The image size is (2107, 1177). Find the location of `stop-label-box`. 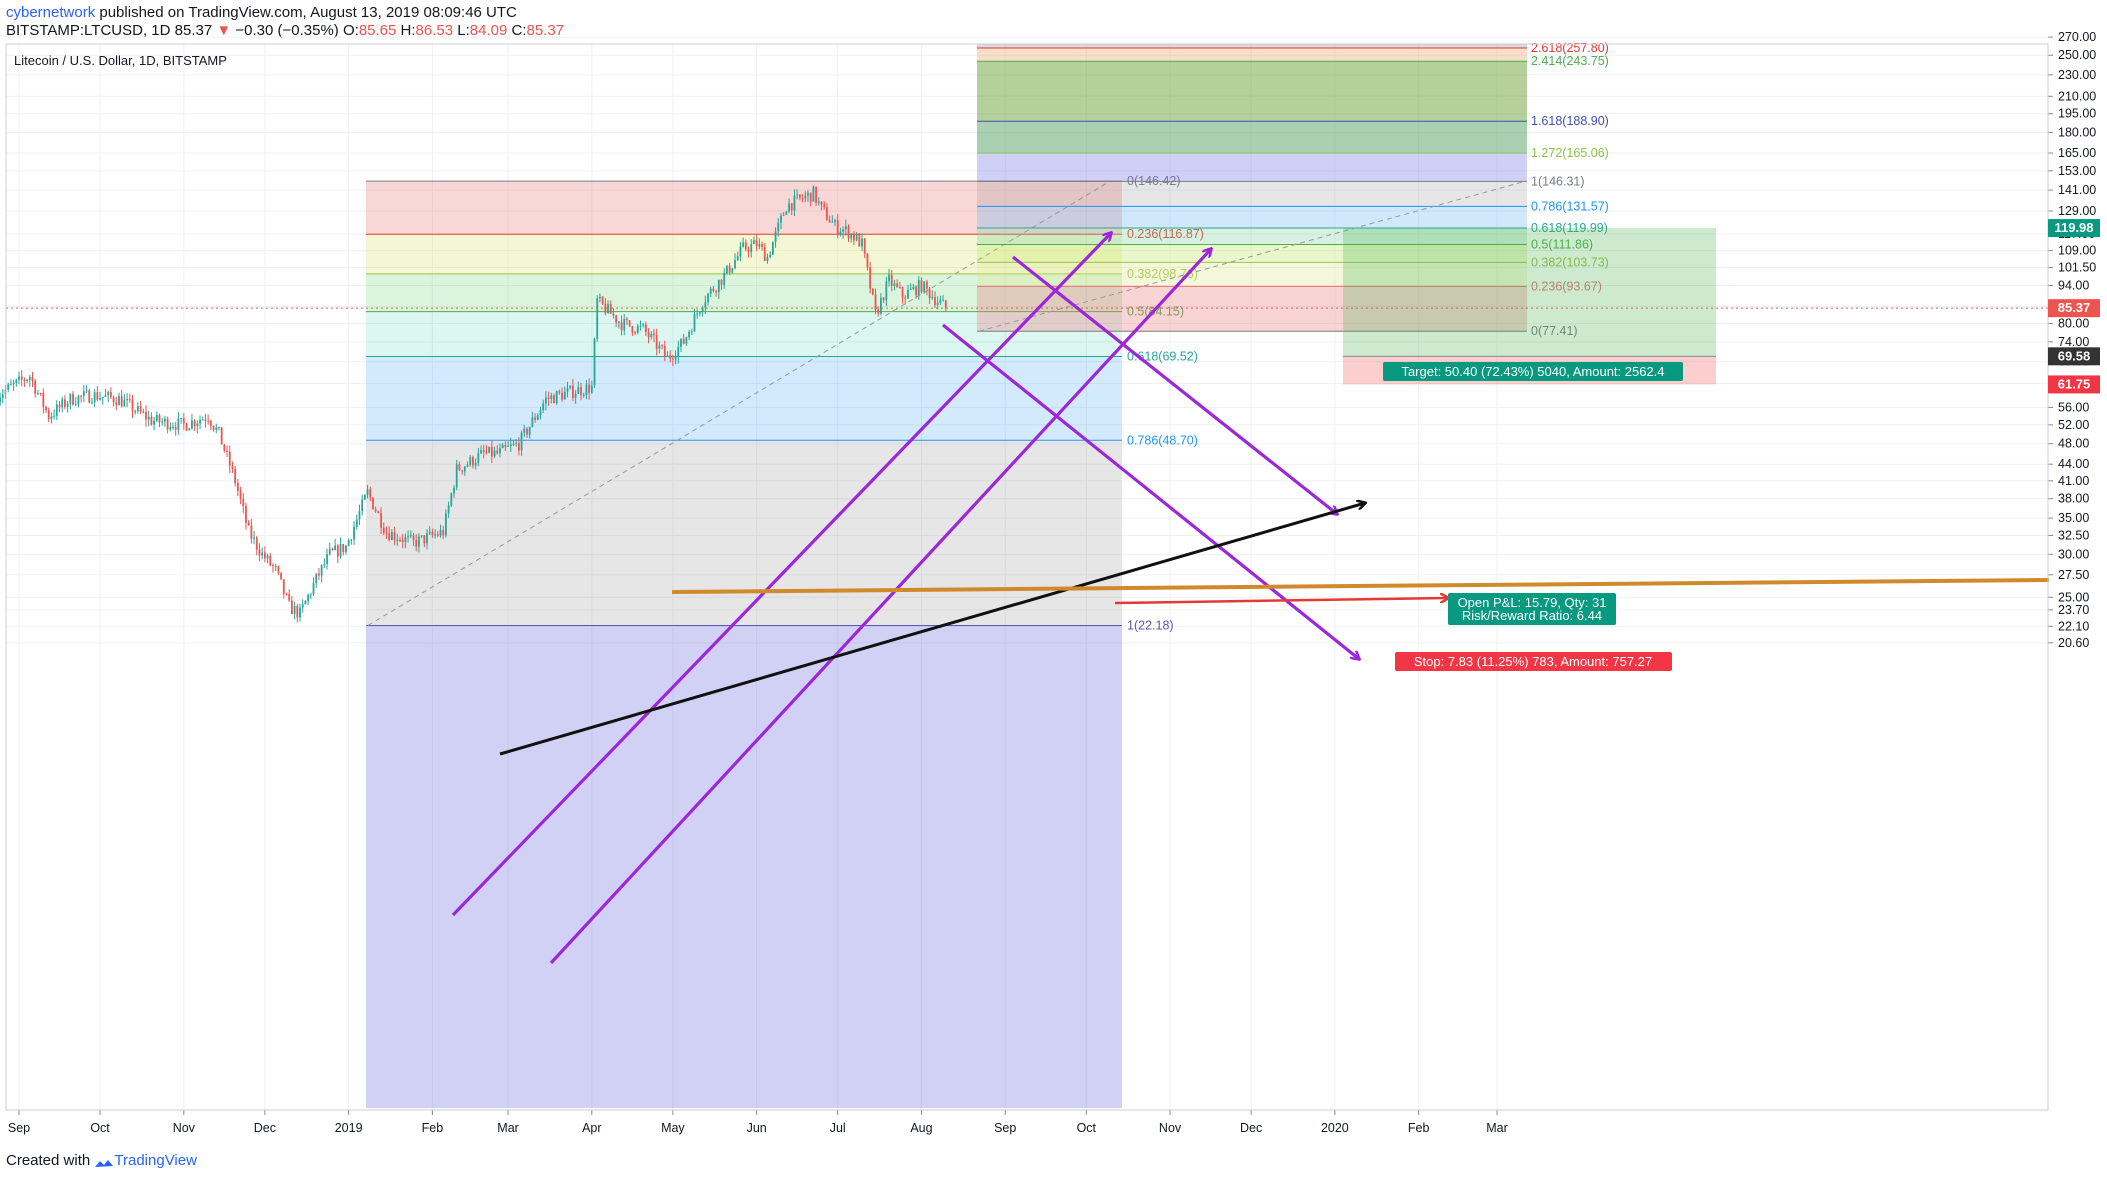

stop-label-box is located at coordinates (1533, 661).